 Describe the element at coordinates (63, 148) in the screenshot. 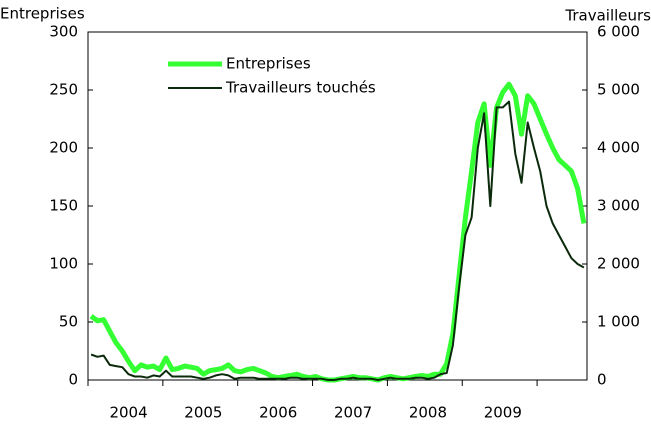

I see `y-tick-label: 200` at that location.